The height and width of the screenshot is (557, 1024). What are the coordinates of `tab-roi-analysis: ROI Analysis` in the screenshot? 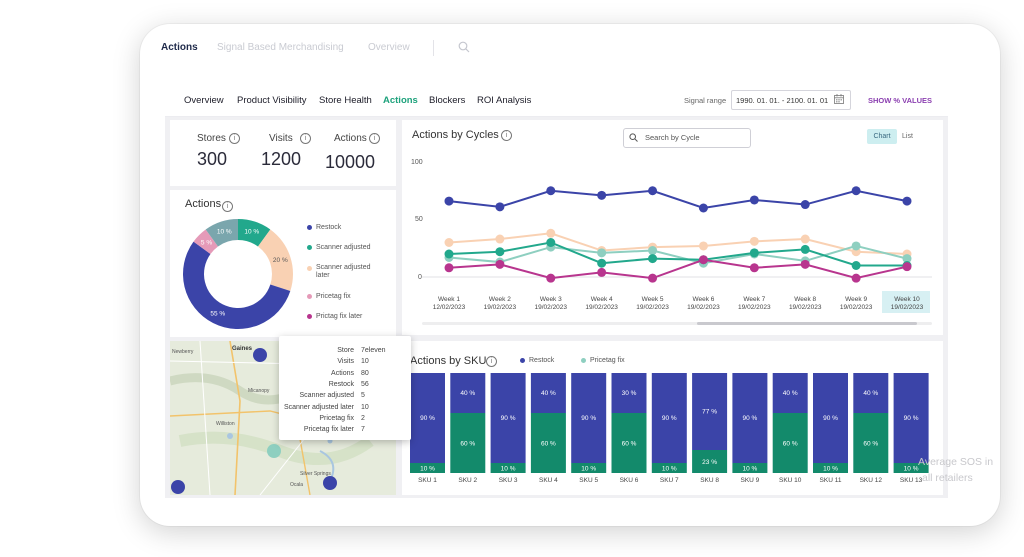 It's located at (504, 100).